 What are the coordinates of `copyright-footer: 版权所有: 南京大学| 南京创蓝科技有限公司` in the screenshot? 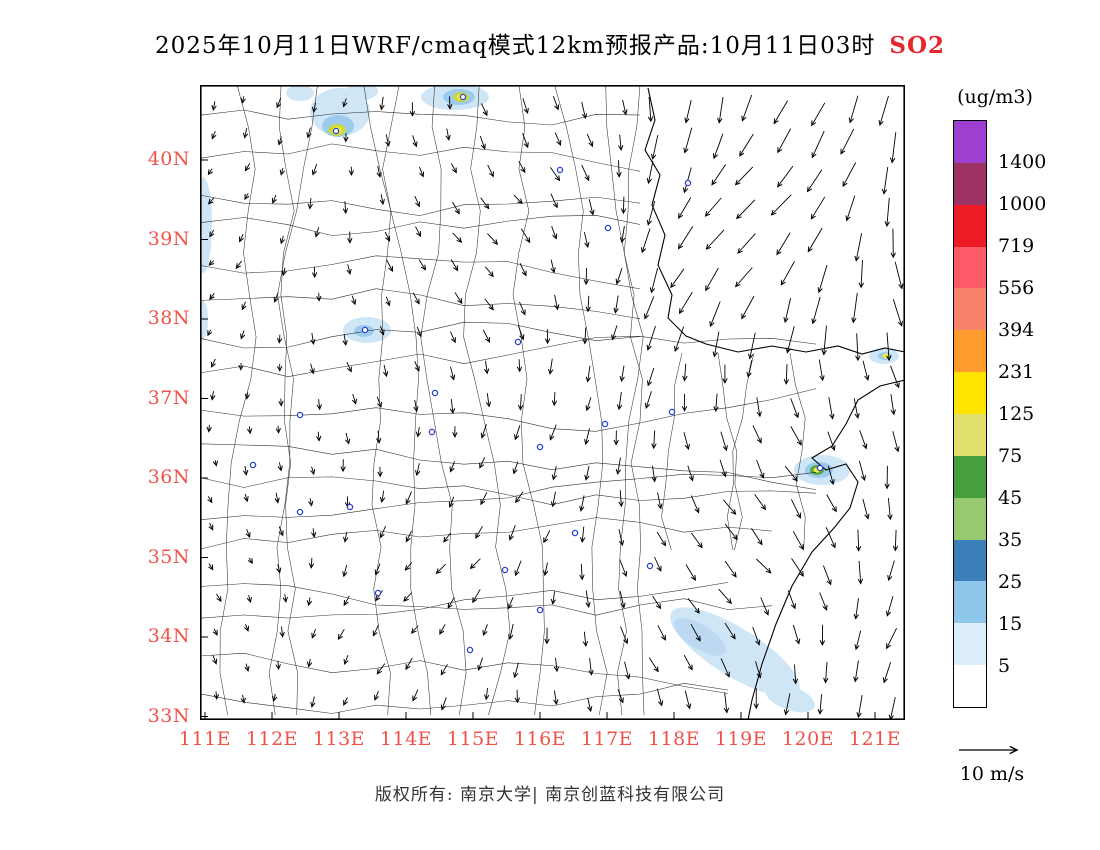 It's located at (550, 795).